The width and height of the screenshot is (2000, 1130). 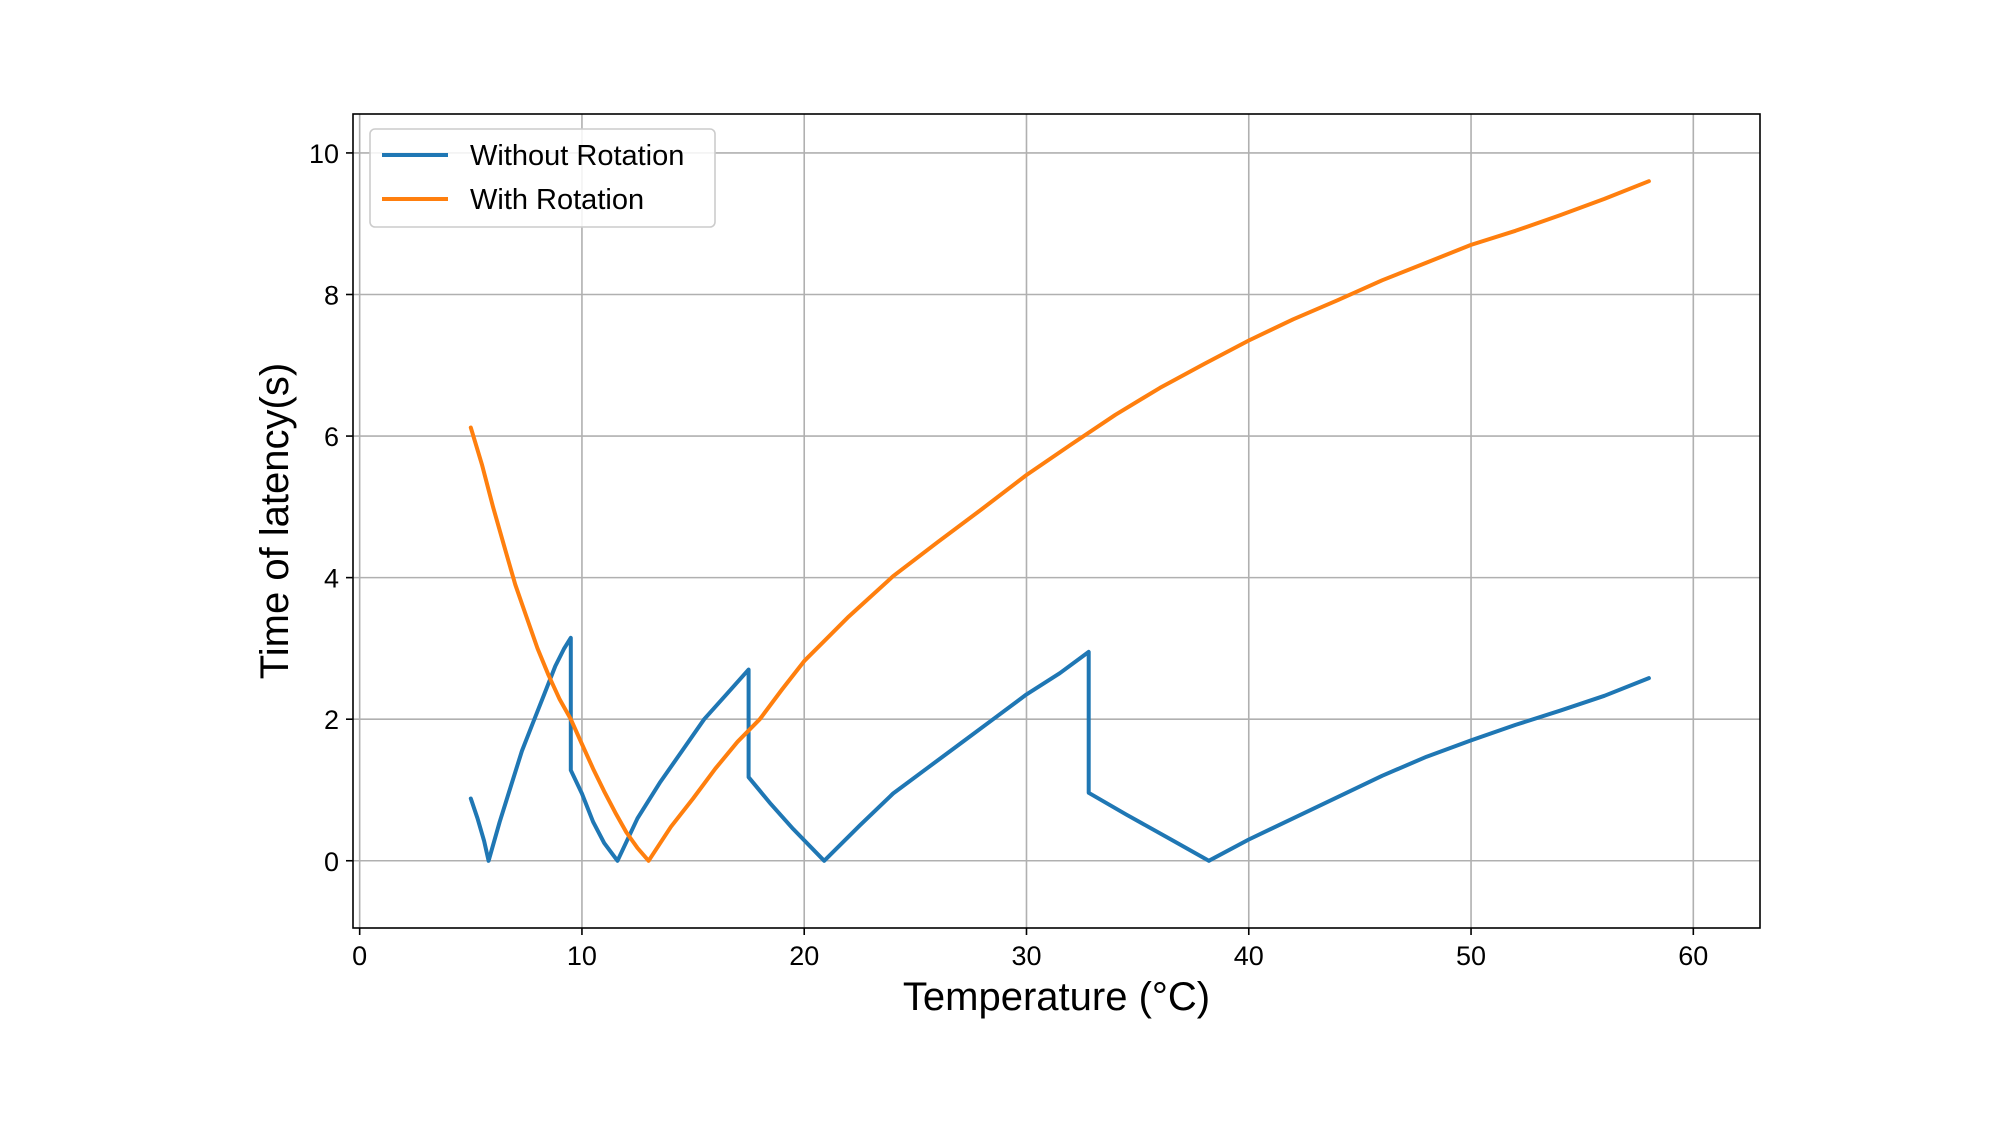 What do you see at coordinates (331, 720) in the screenshot?
I see `y-tick-label: 2` at bounding box center [331, 720].